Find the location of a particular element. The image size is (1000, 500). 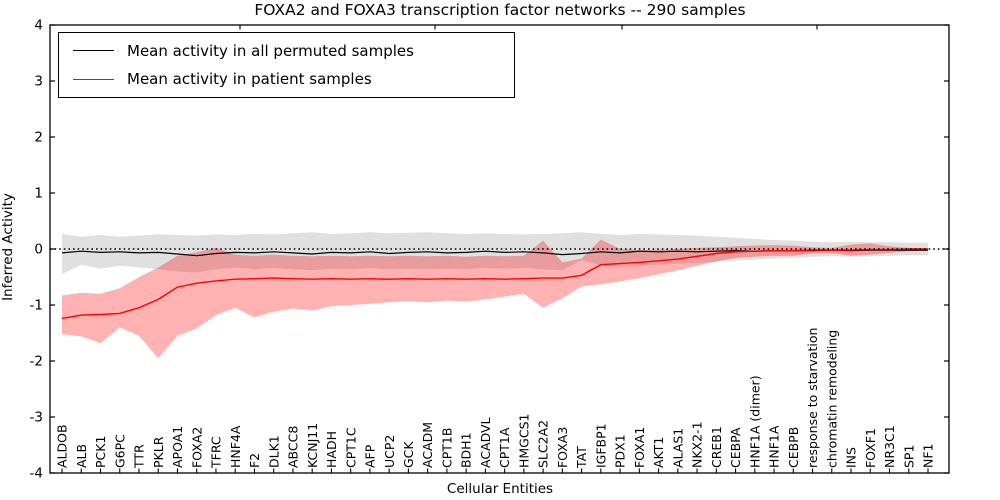

x-axis-label: Cellular Entities is located at coordinates (500, 489).